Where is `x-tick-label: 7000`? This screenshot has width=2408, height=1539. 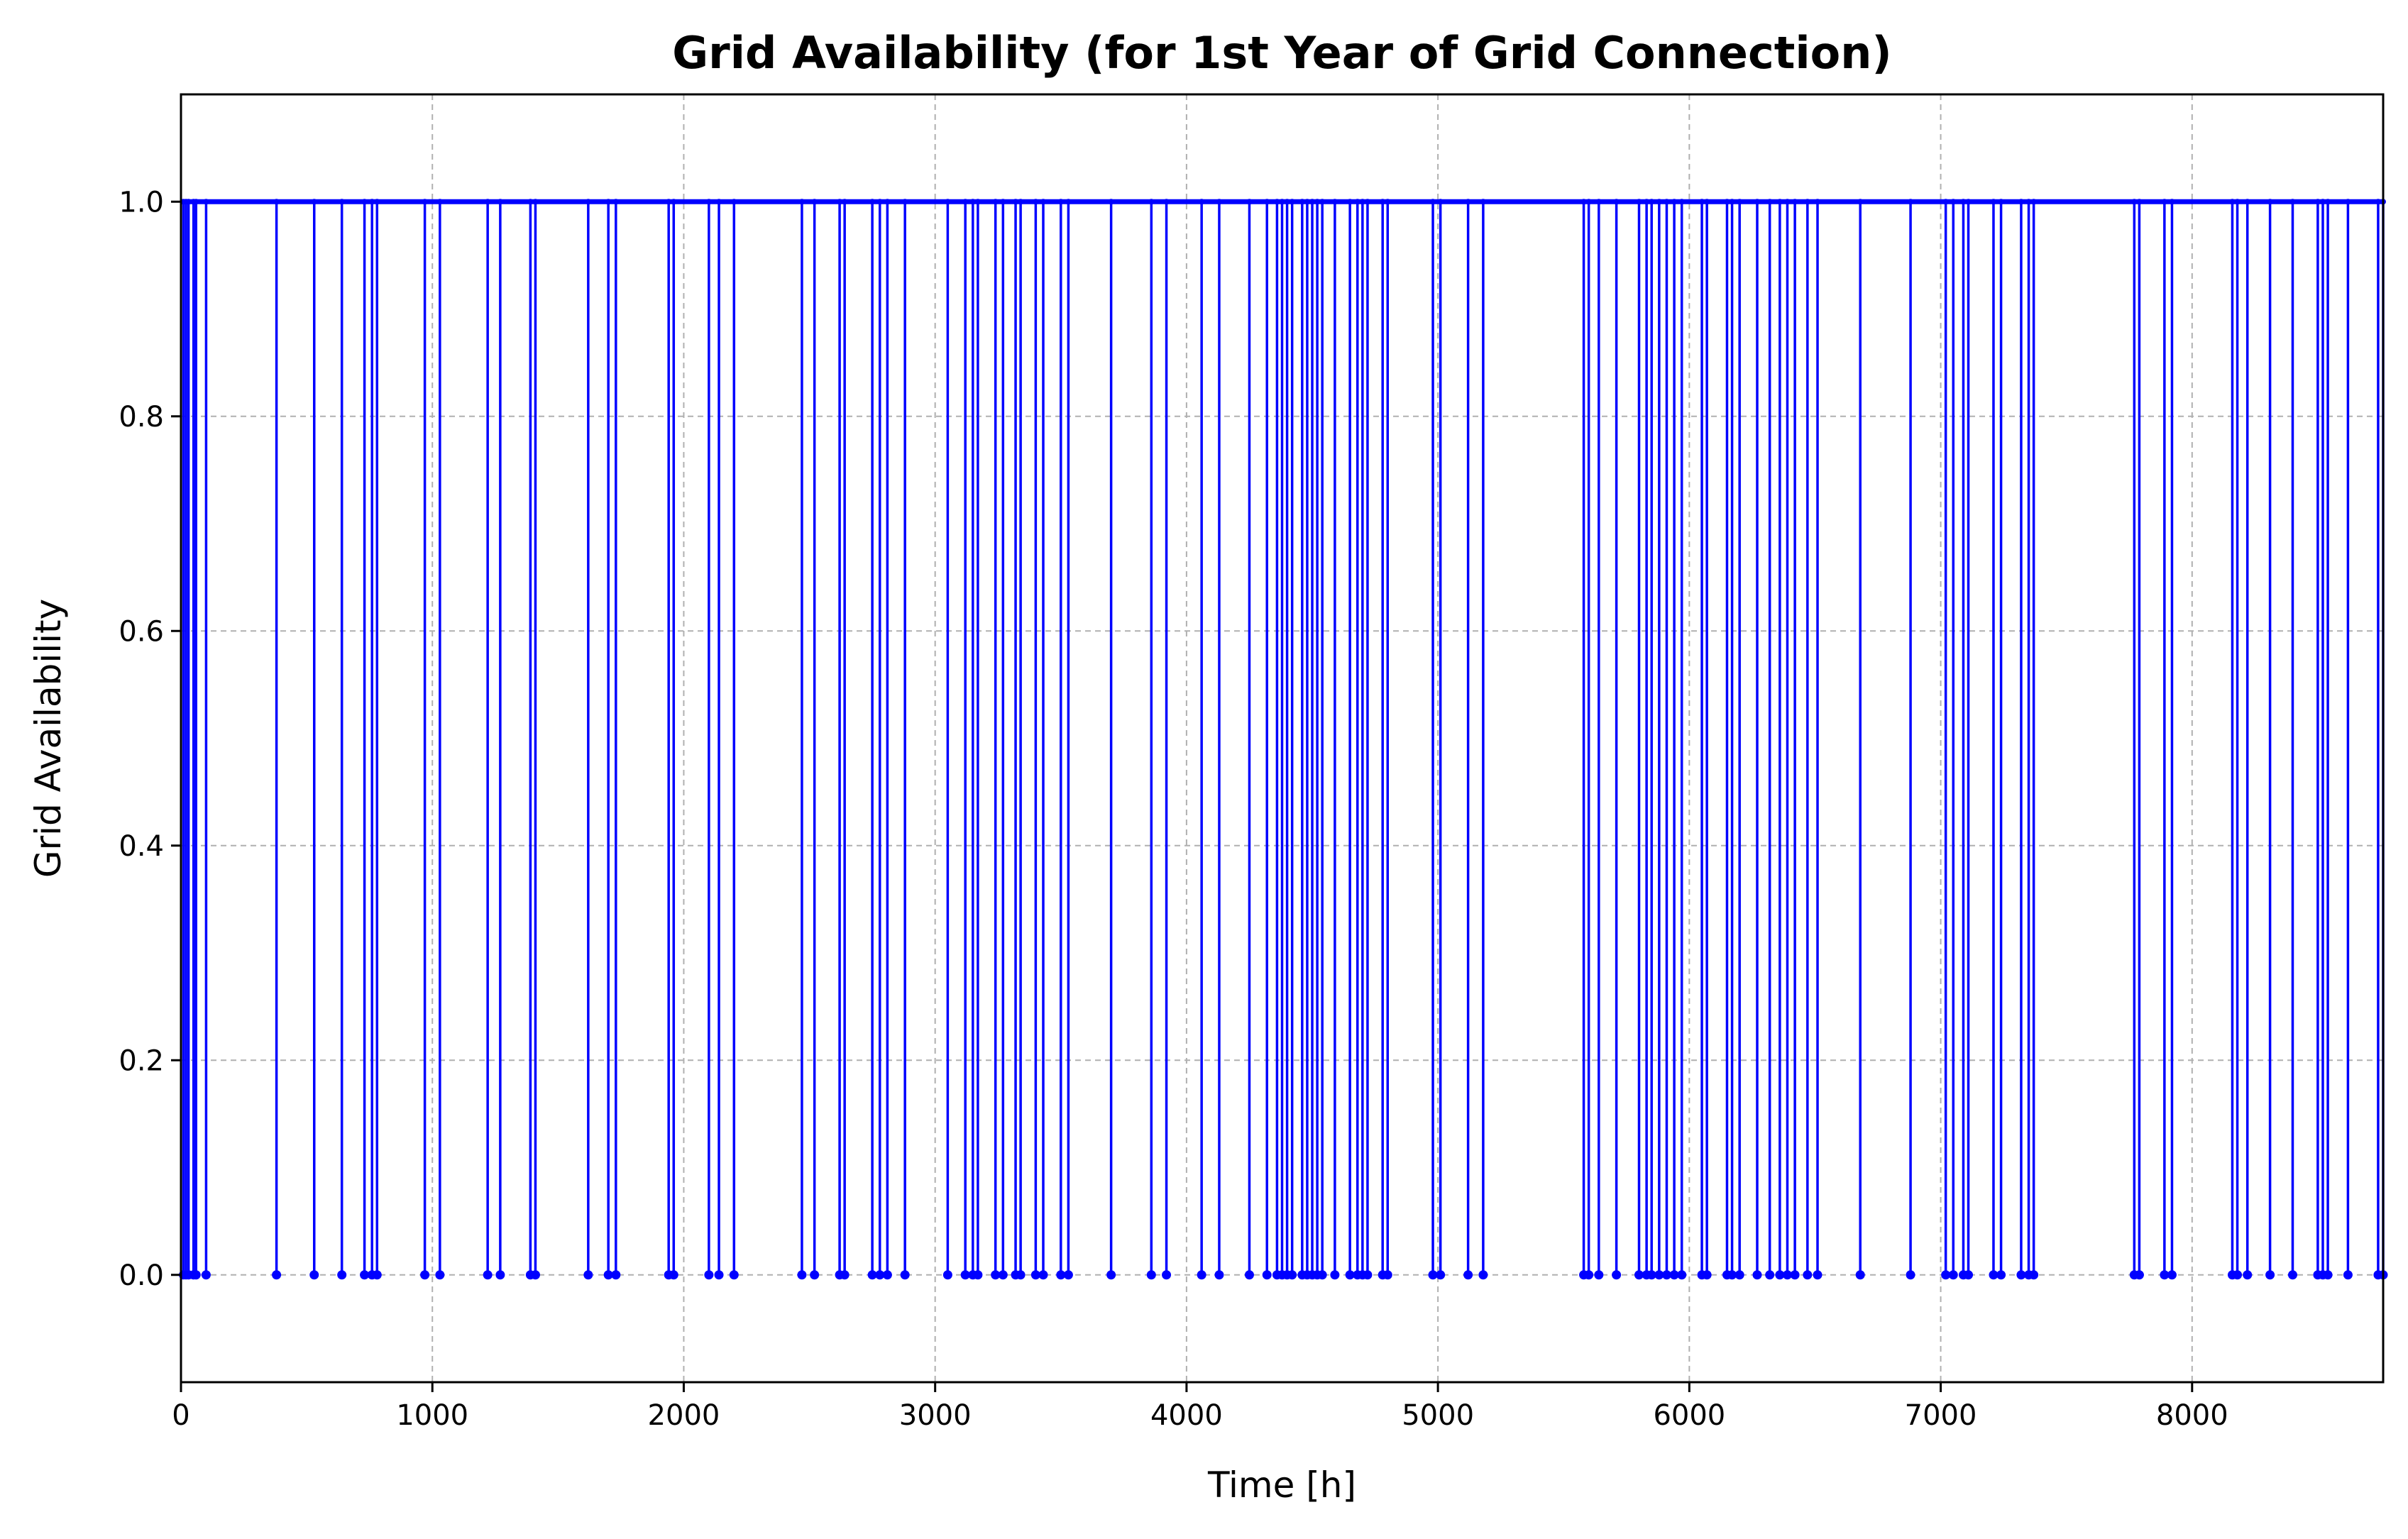 x-tick-label: 7000 is located at coordinates (1941, 1416).